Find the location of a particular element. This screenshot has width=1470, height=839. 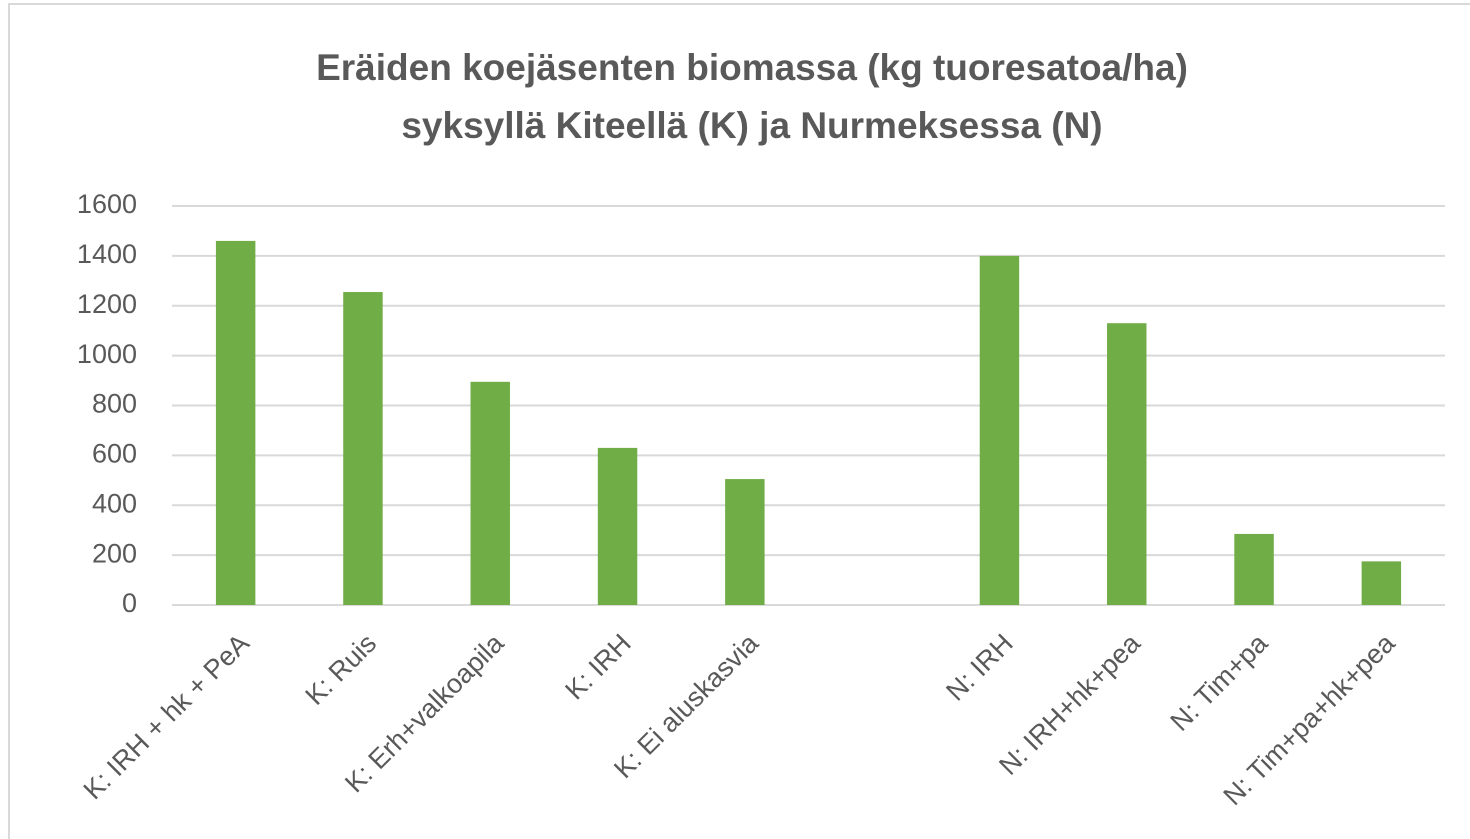

y-tick-label: 400 is located at coordinates (114, 503).